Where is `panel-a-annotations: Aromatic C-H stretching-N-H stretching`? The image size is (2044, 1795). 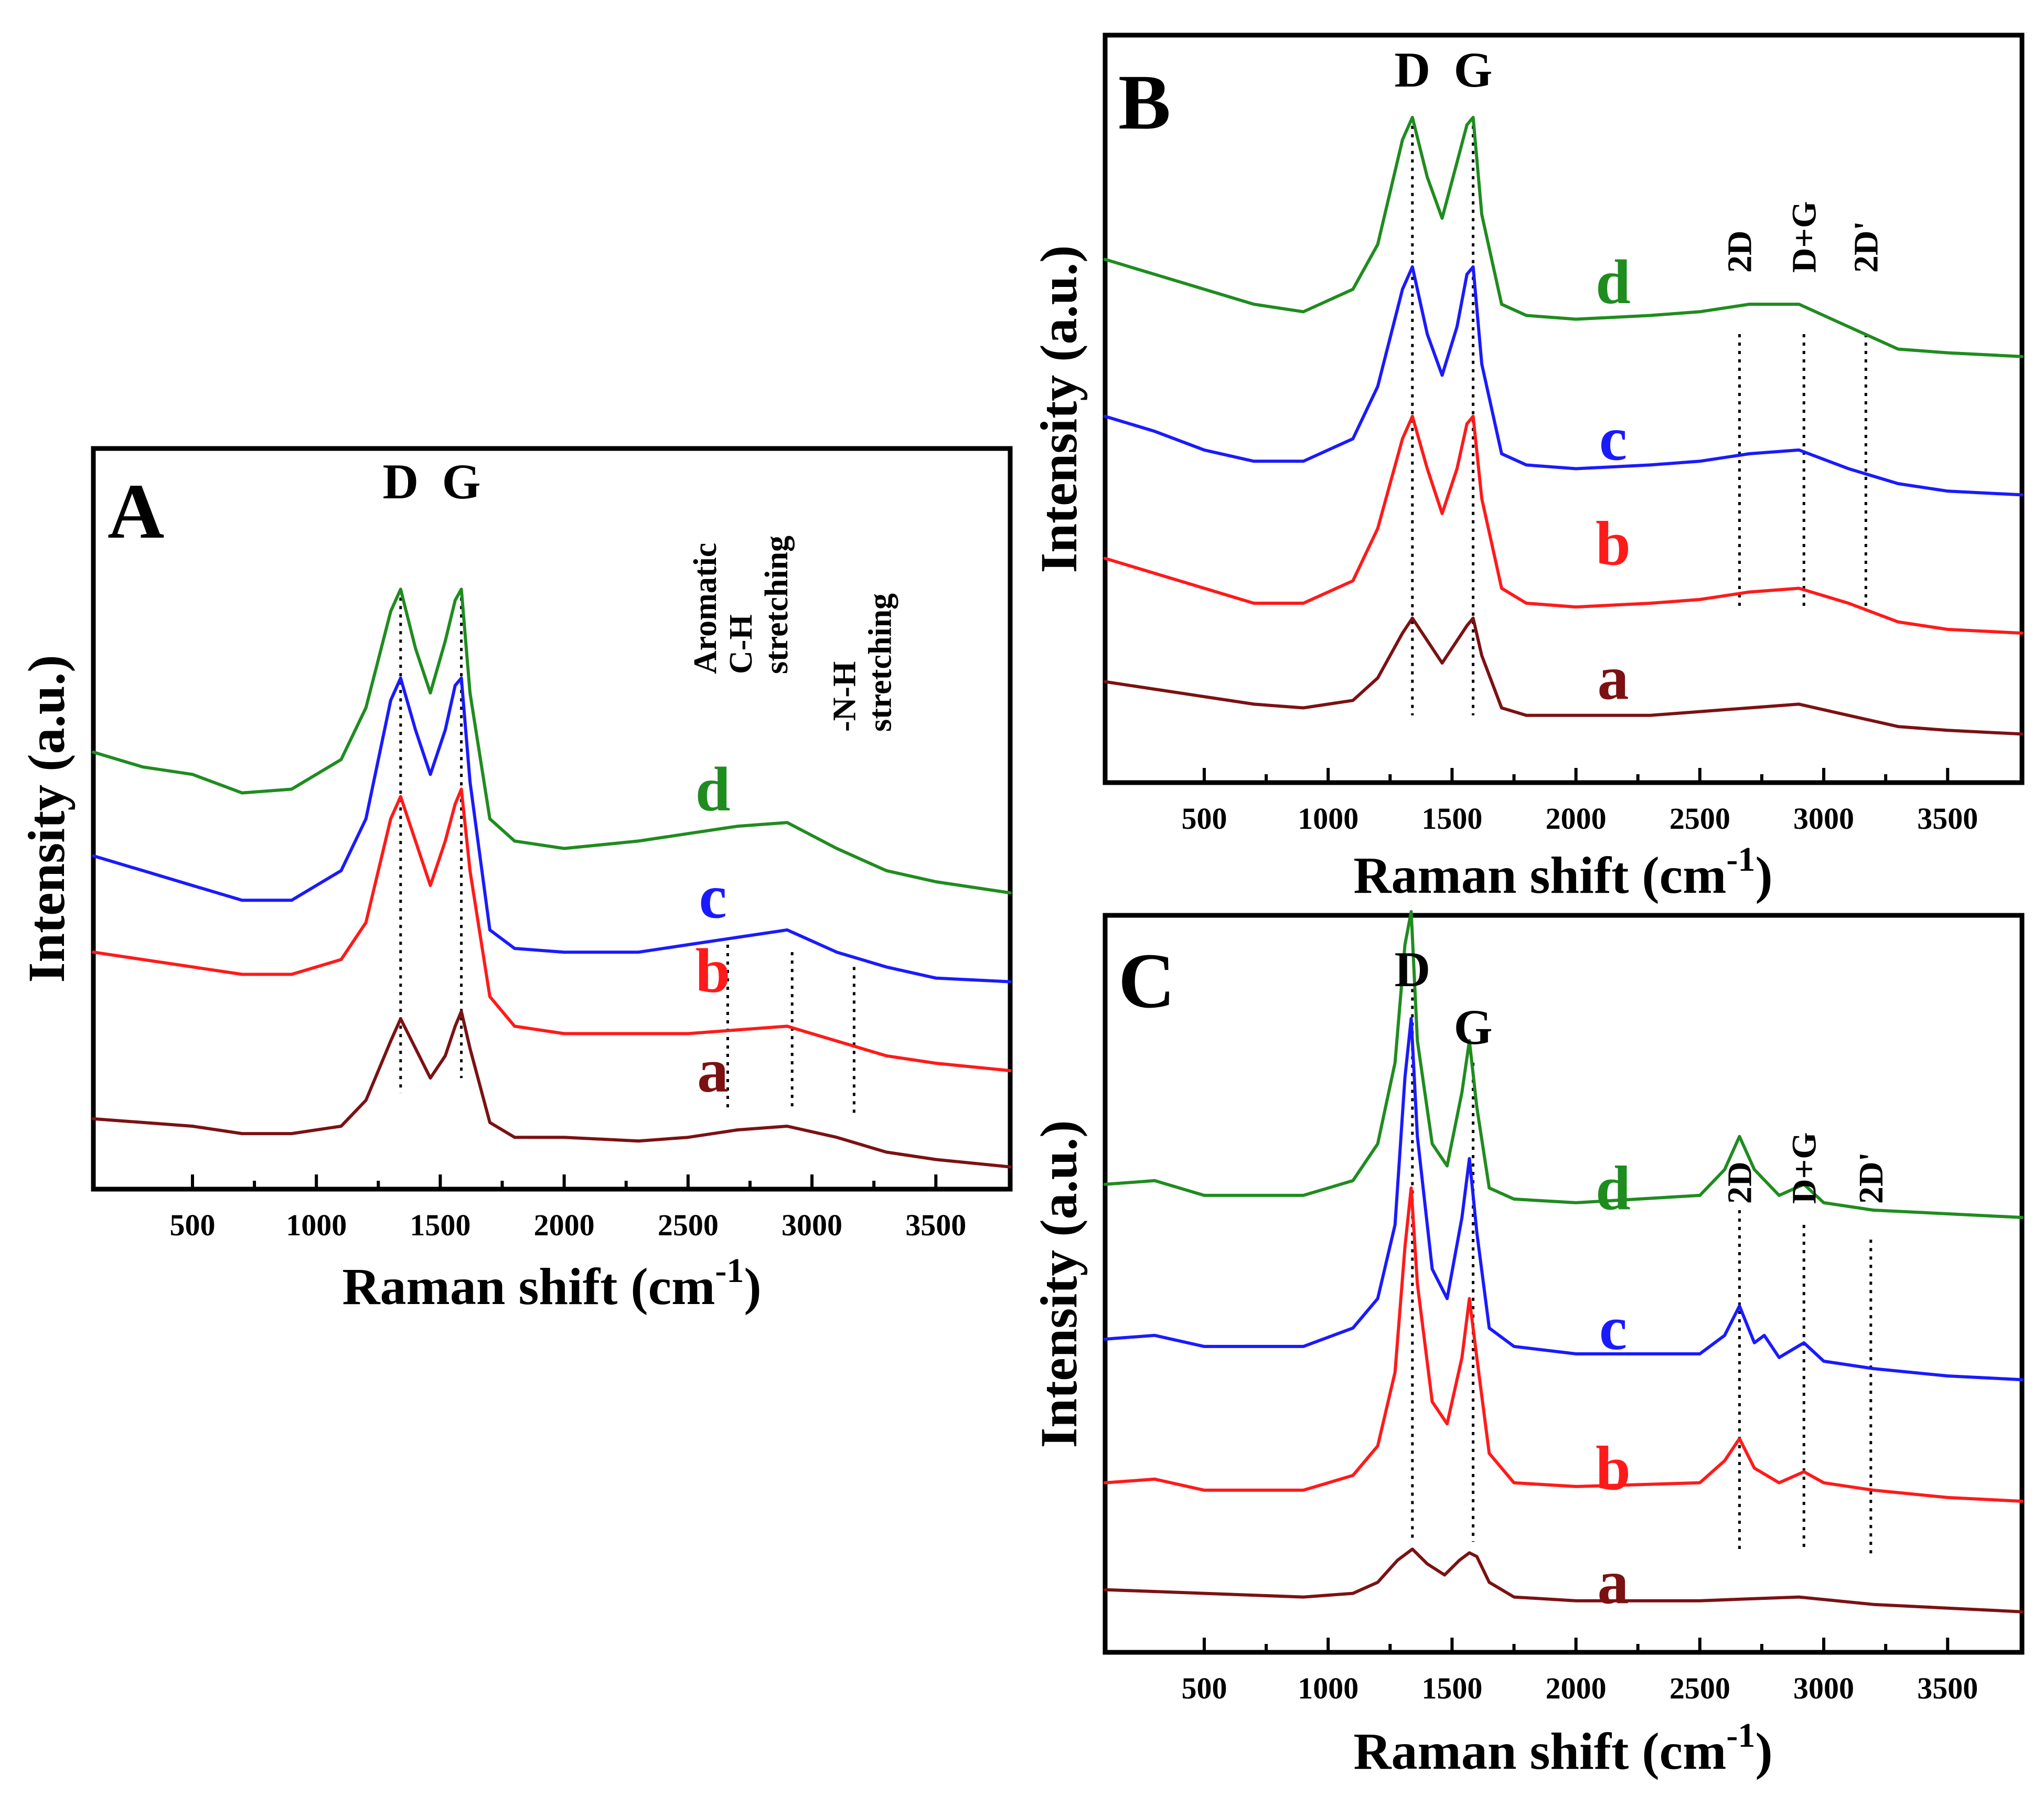
panel-a-annotations: Aromatic C-H stretching-N-H stretching is located at coordinates (793, 634).